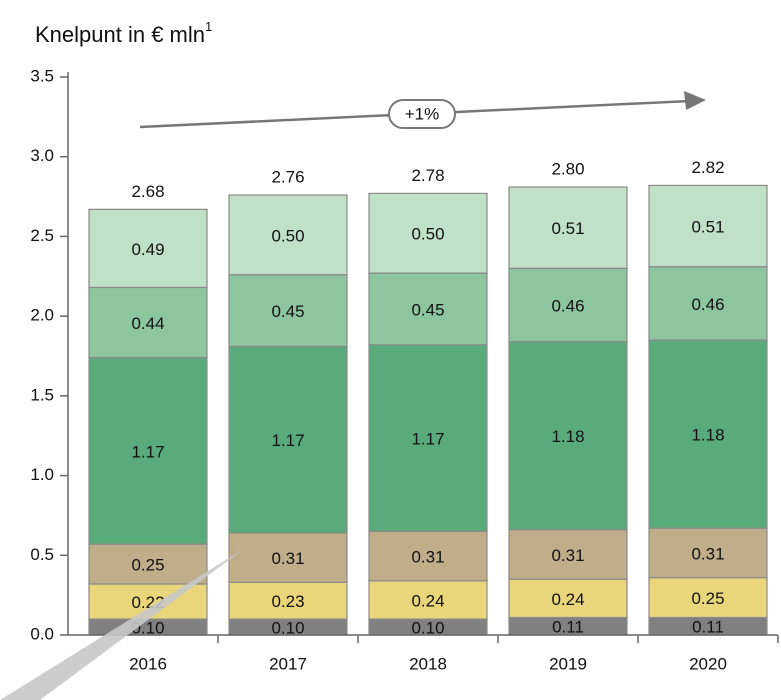  What do you see at coordinates (120, 34) in the screenshot?
I see `title-text: Knelpunt in € mln` at bounding box center [120, 34].